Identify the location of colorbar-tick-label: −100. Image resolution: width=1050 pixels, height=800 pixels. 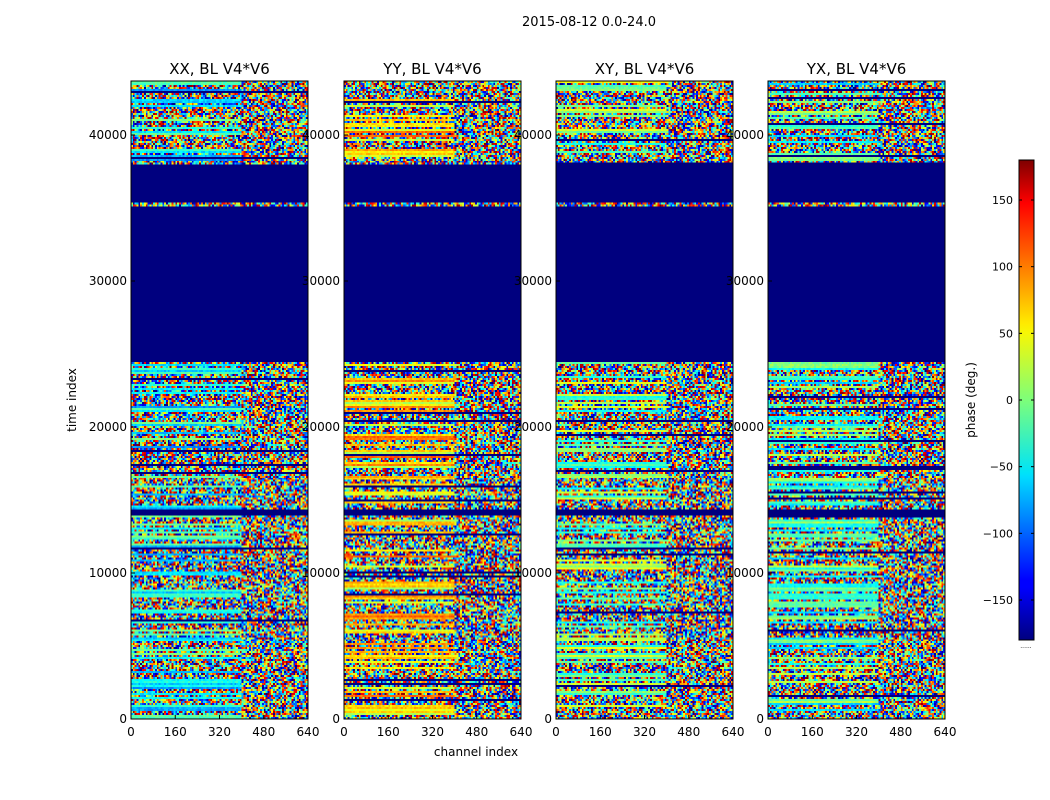
(998, 533).